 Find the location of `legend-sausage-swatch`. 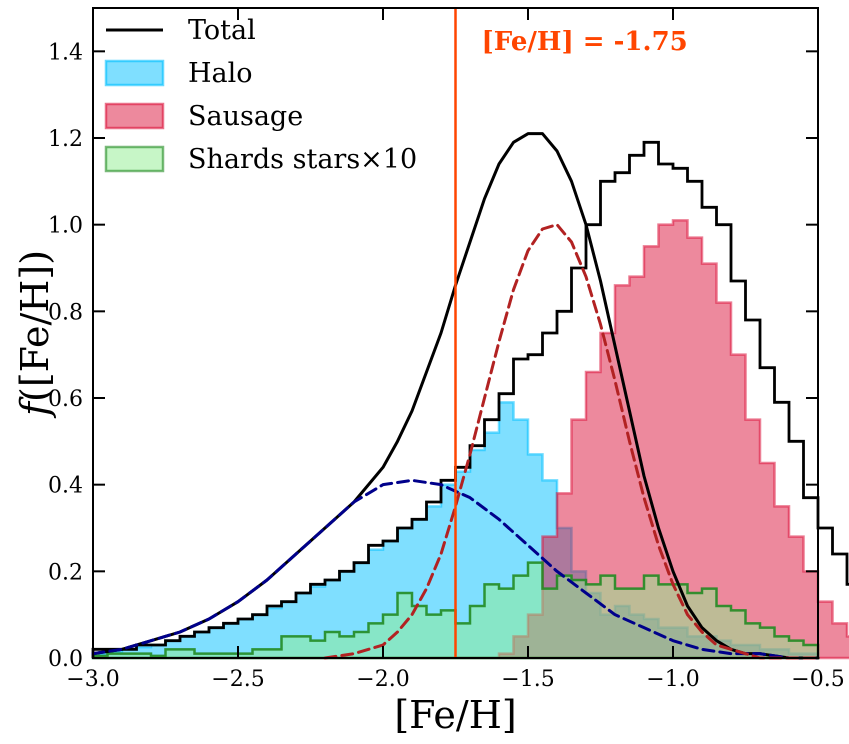

legend-sausage-swatch is located at coordinates (134, 116).